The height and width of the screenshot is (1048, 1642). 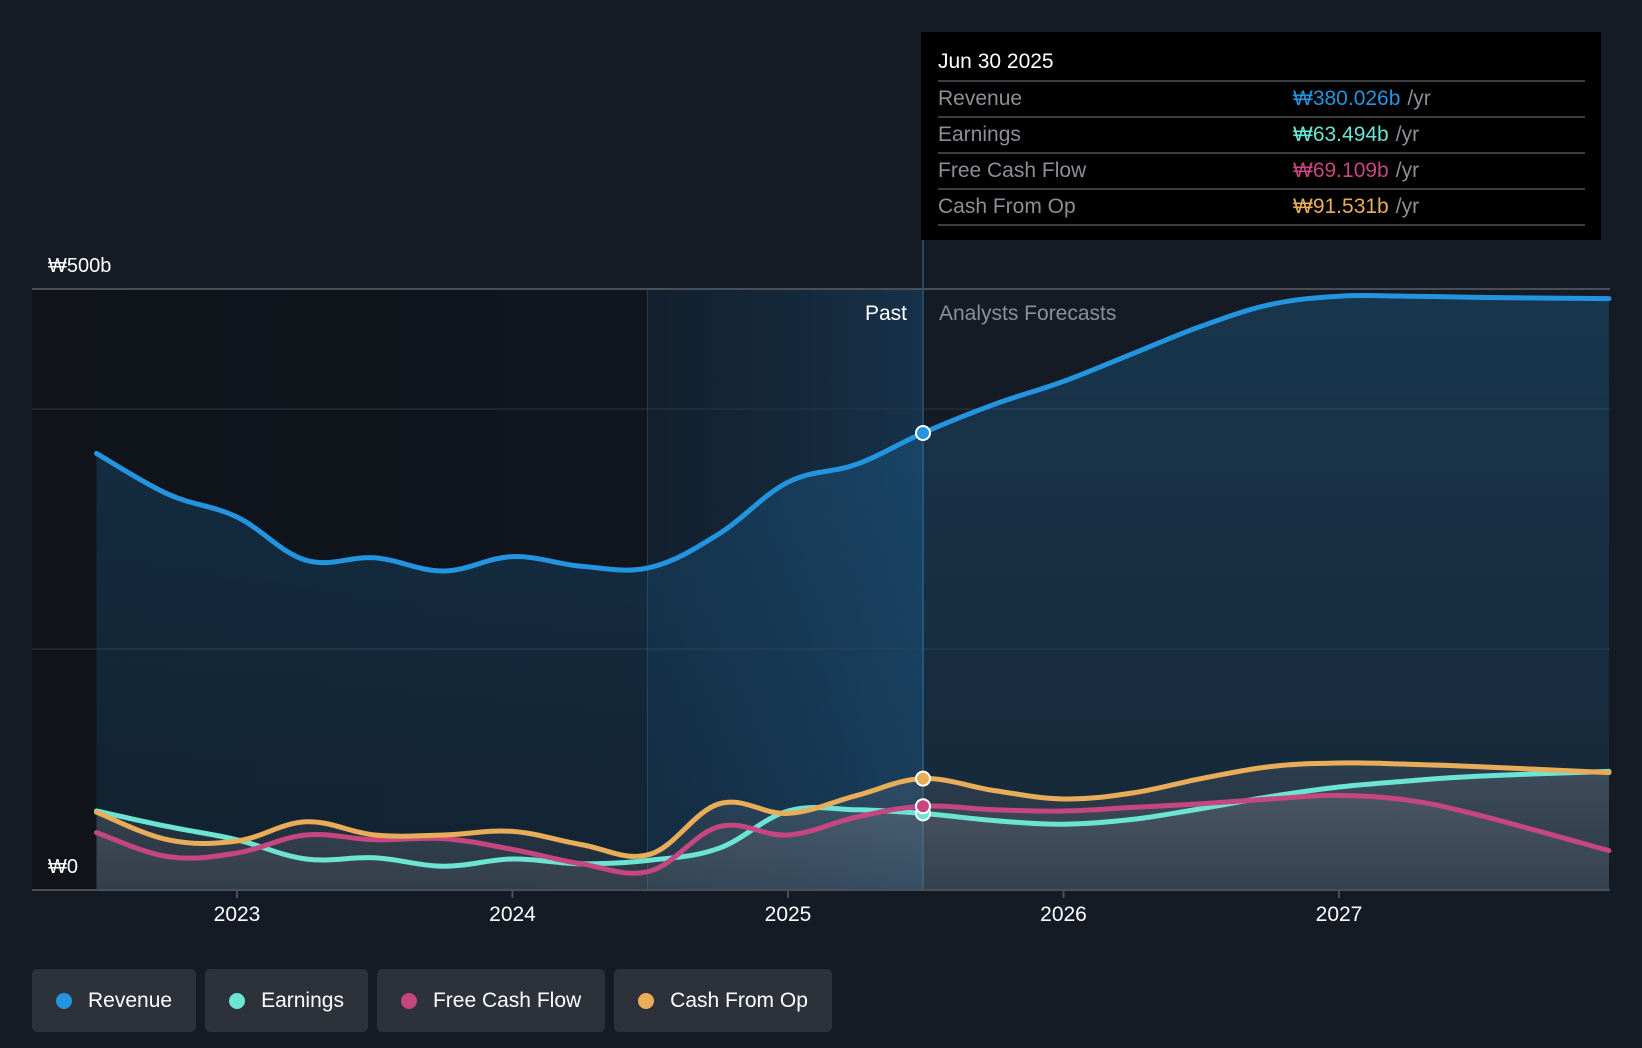 I want to click on tooltip-value: ₩91.531b, so click(x=1341, y=206).